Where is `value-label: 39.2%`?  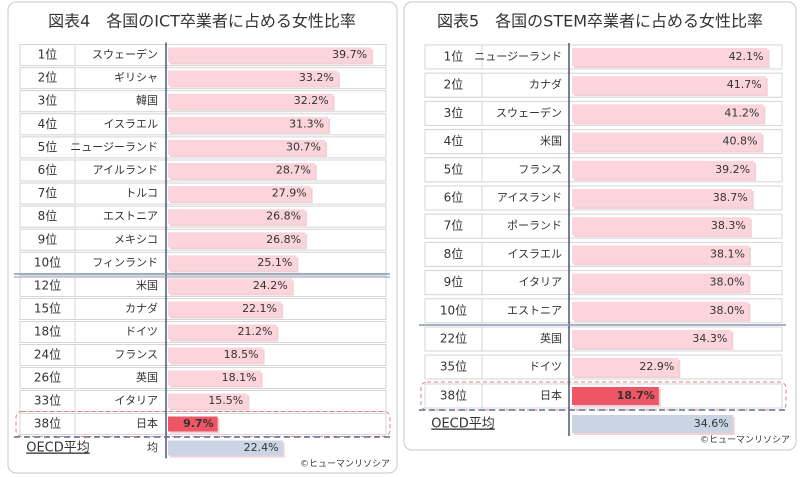 value-label: 39.2% is located at coordinates (732, 169).